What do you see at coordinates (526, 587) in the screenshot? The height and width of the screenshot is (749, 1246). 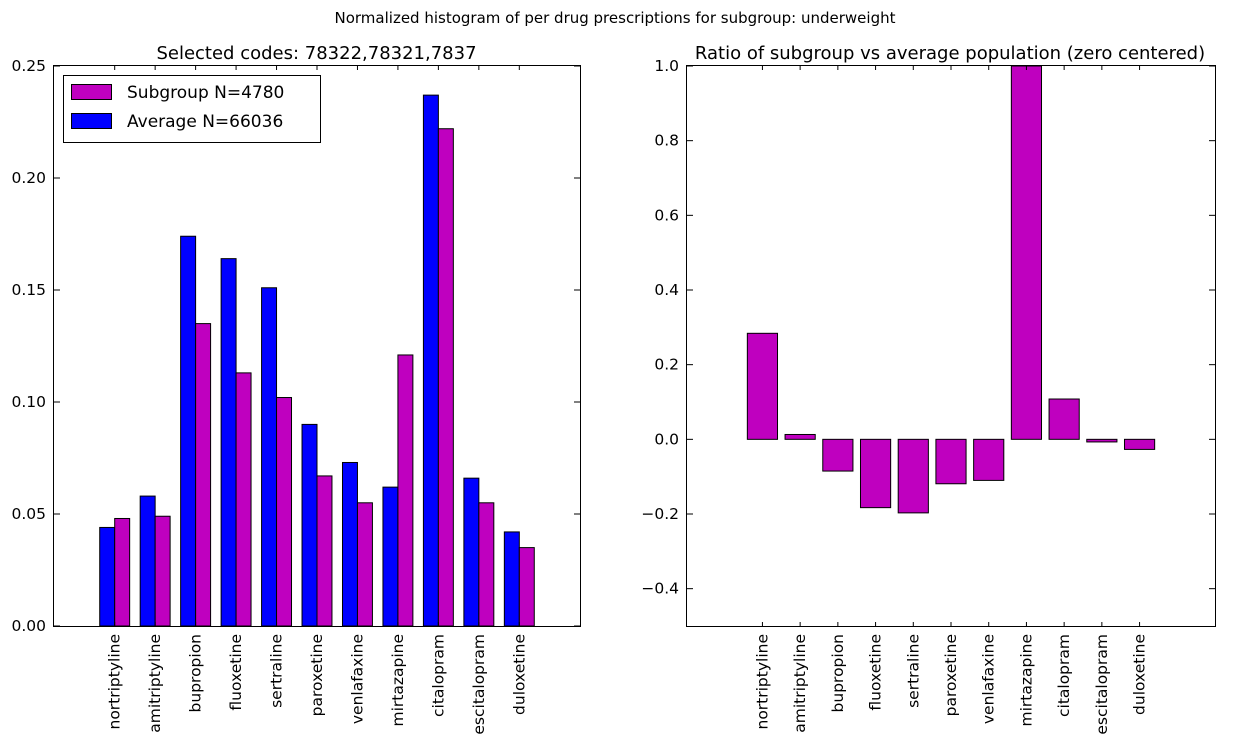 I see `bar-subgroup-duloxetine` at bounding box center [526, 587].